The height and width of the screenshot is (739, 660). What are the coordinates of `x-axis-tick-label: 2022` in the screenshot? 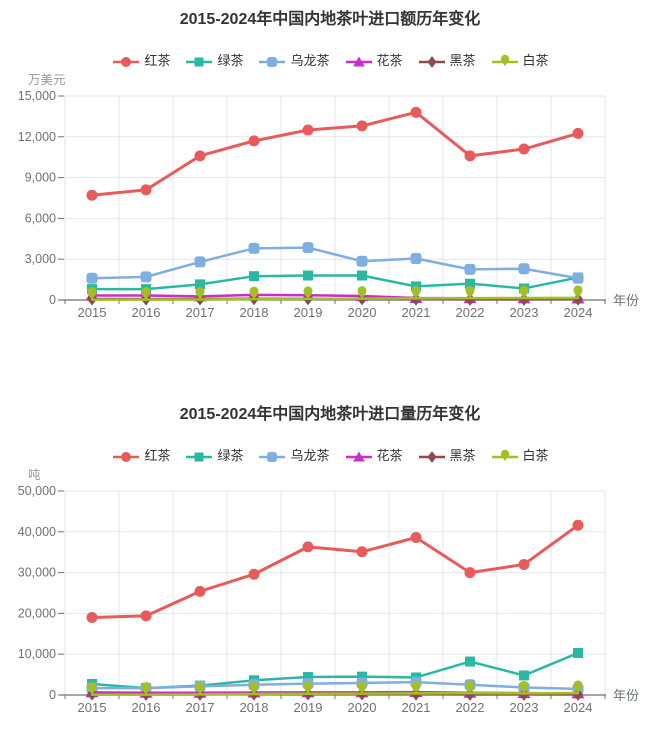 It's located at (470, 312).